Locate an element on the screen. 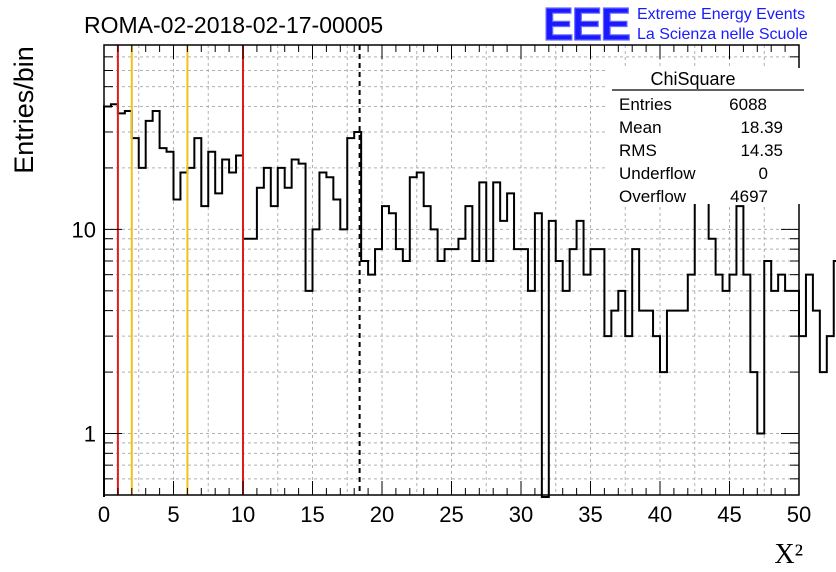  x-tick-labels: 0 5 10 15 20 25 30 35 40 45 50 is located at coordinates (454, 514).